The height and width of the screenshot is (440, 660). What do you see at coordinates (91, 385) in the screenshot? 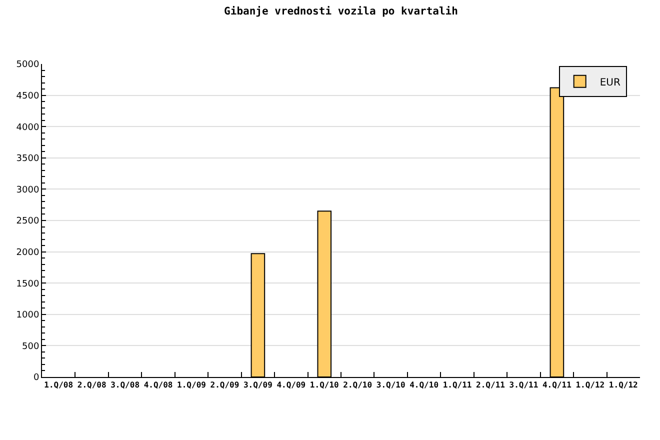
I see `x-tick-label: 2.Q/08` at bounding box center [91, 385].